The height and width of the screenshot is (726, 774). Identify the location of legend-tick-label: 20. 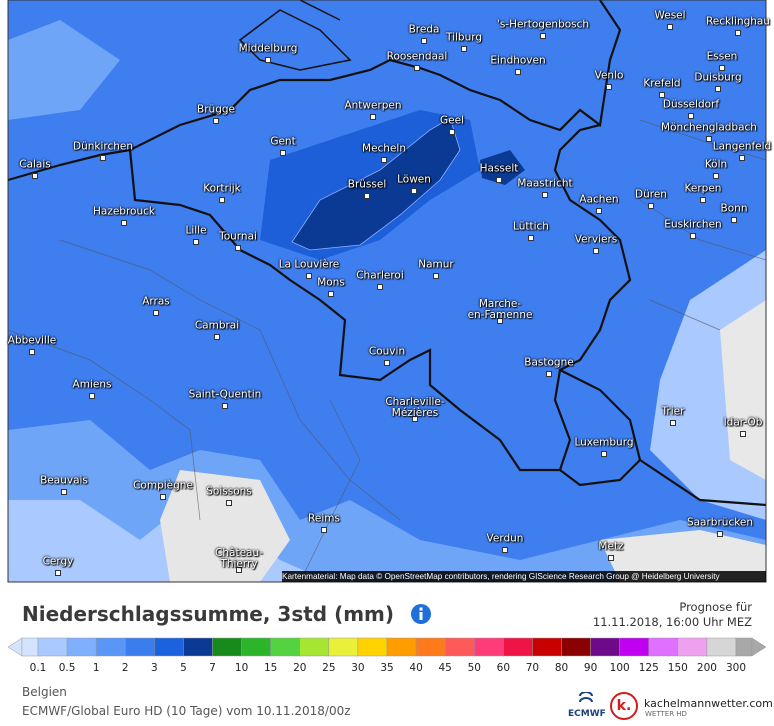
(299, 668).